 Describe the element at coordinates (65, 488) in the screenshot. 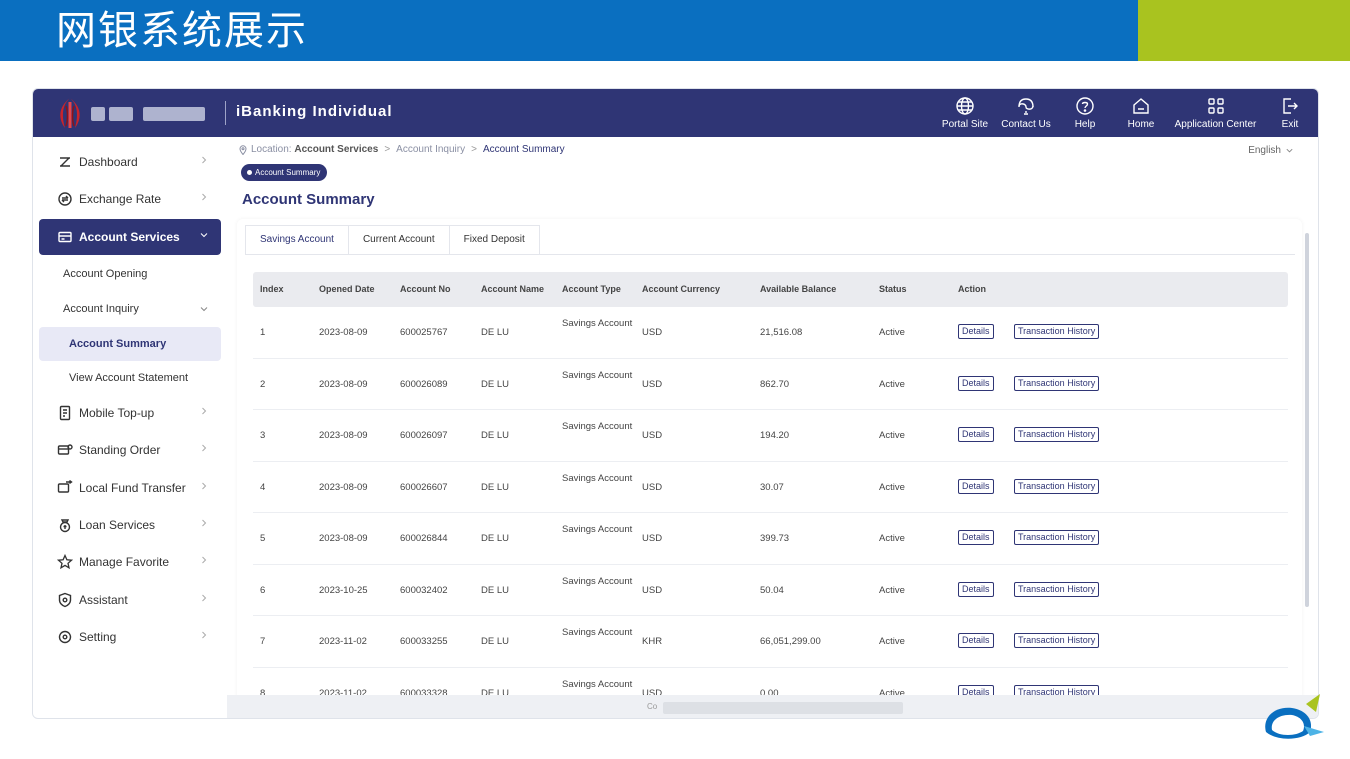

I see `transfer-icon` at that location.